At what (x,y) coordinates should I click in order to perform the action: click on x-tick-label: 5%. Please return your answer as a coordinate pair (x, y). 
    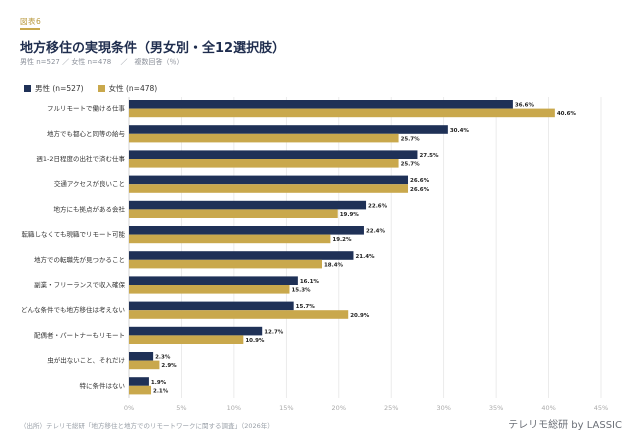
    Looking at the image, I should click on (181, 408).